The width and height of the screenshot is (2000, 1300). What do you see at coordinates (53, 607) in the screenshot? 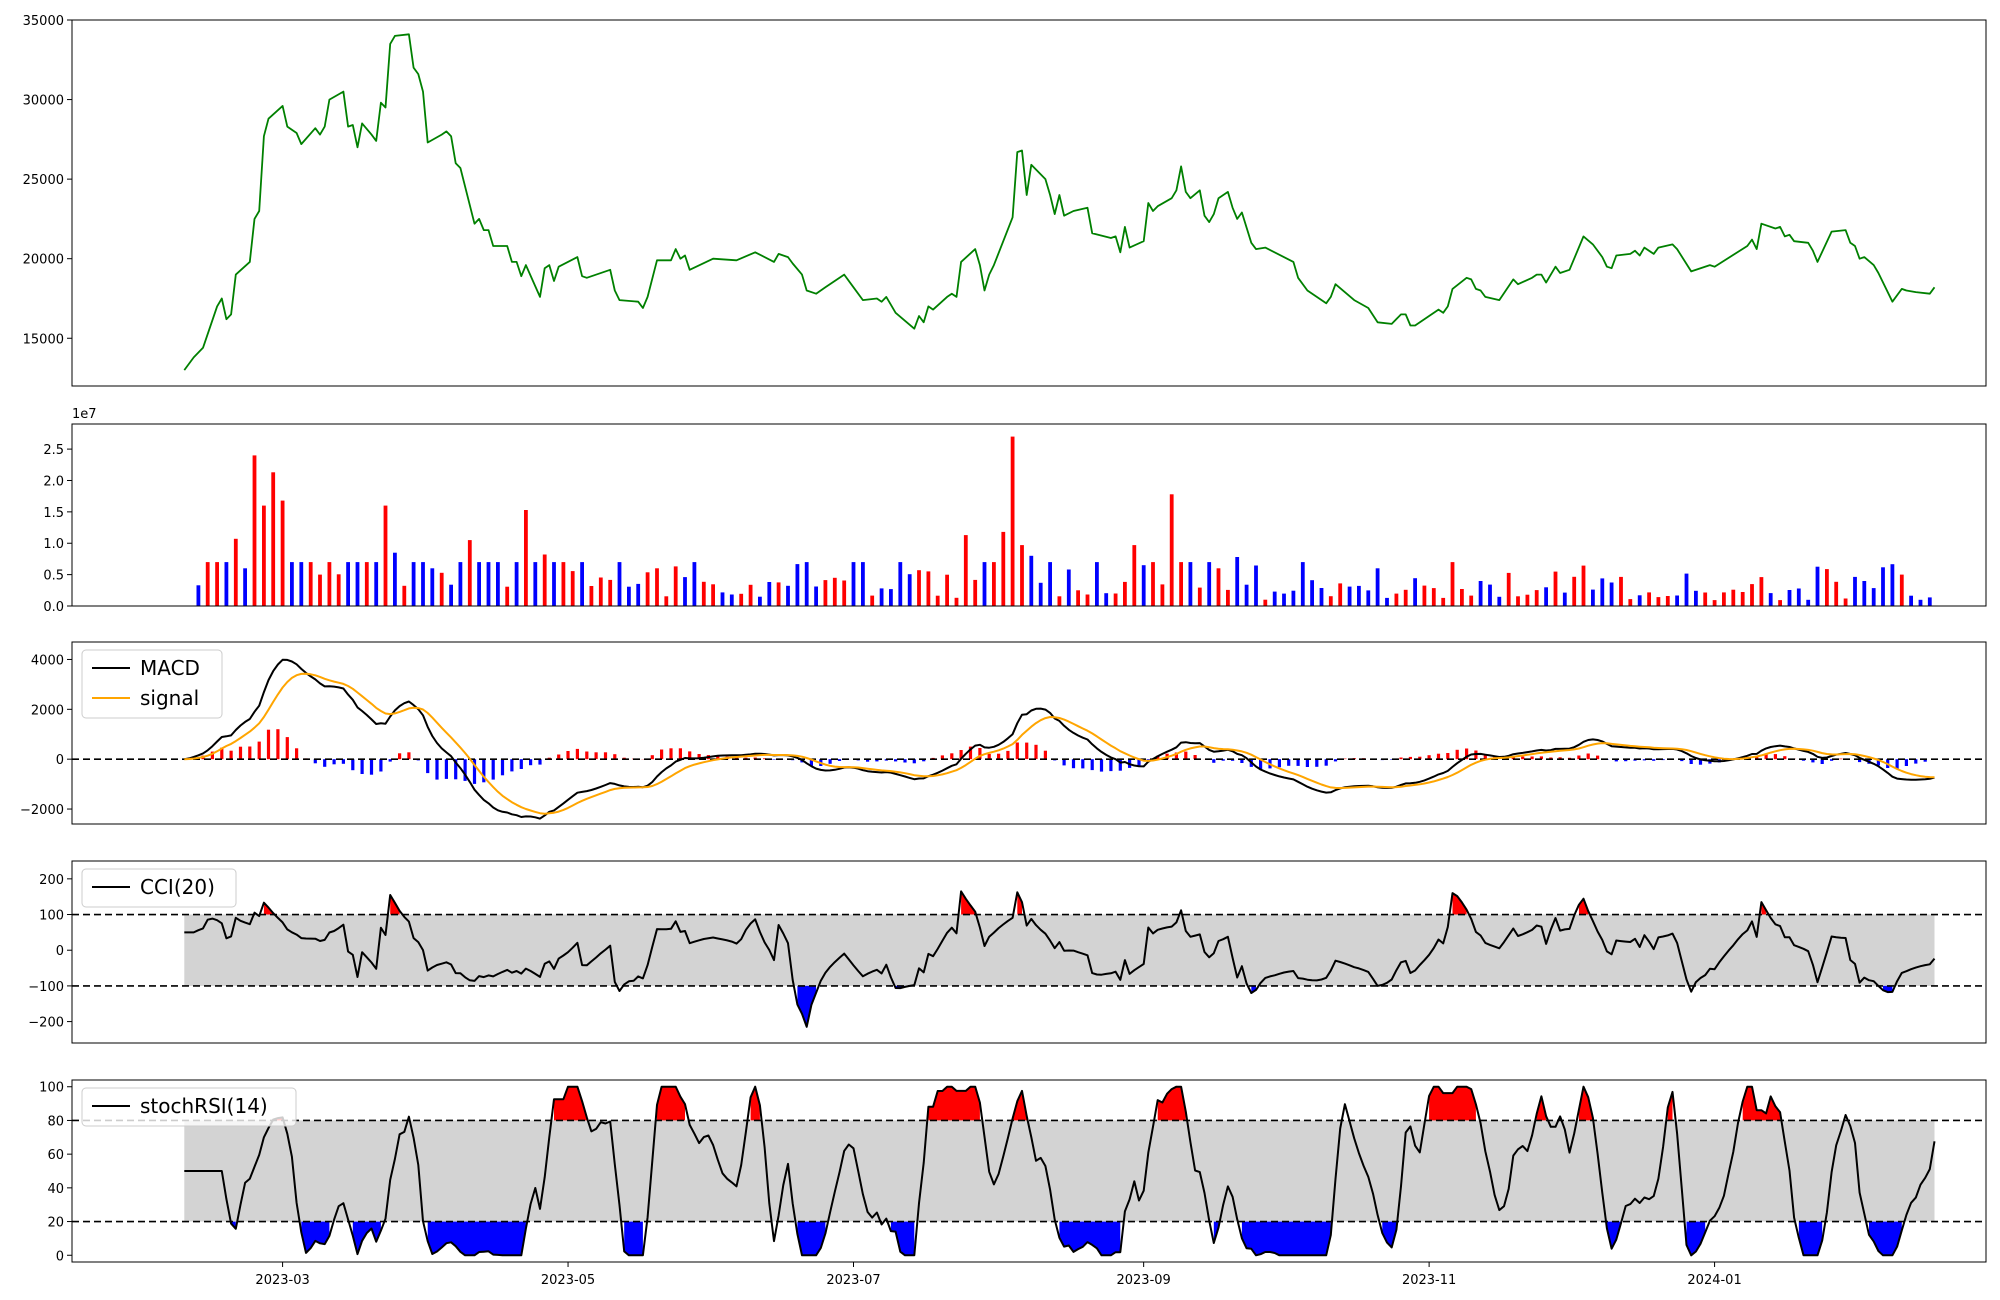
I see `y-tick-label: 0.0` at bounding box center [53, 607].